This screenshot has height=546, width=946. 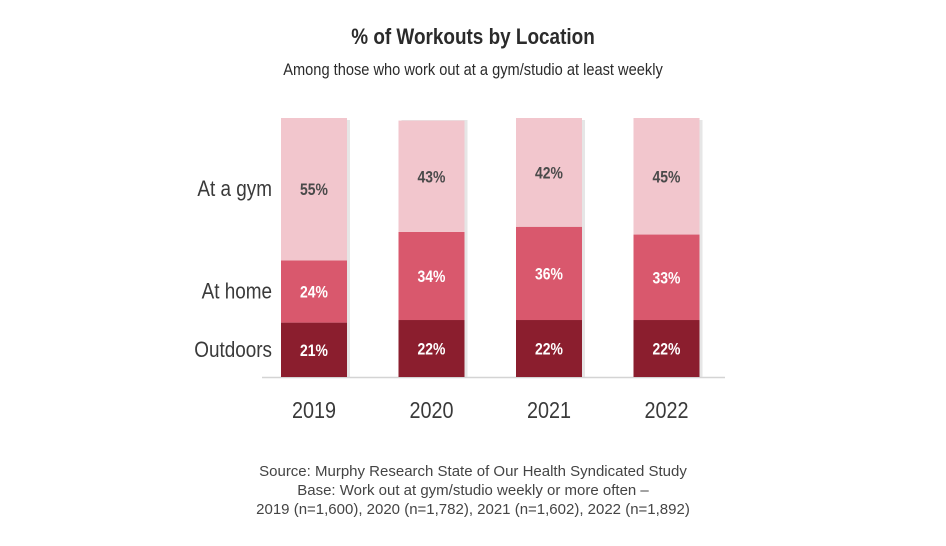 What do you see at coordinates (237, 291) in the screenshot?
I see `legend-label-at-home: At home` at bounding box center [237, 291].